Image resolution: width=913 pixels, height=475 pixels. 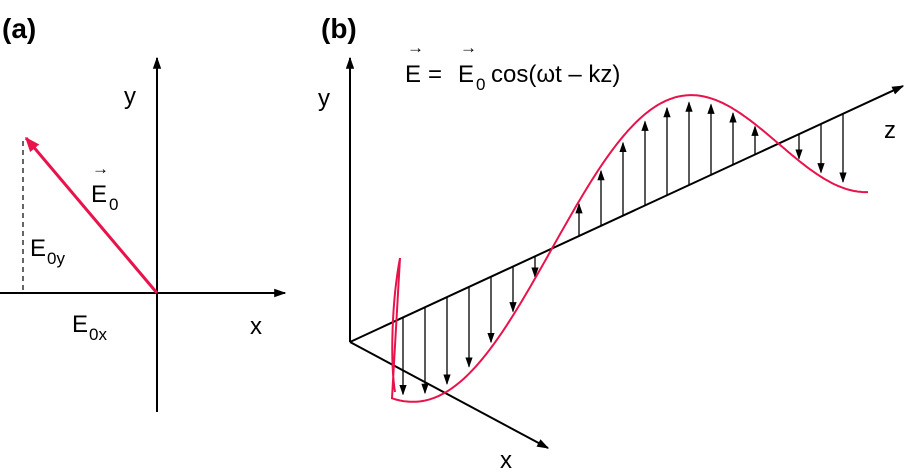 I want to click on x-axis, so click(x=449, y=395).